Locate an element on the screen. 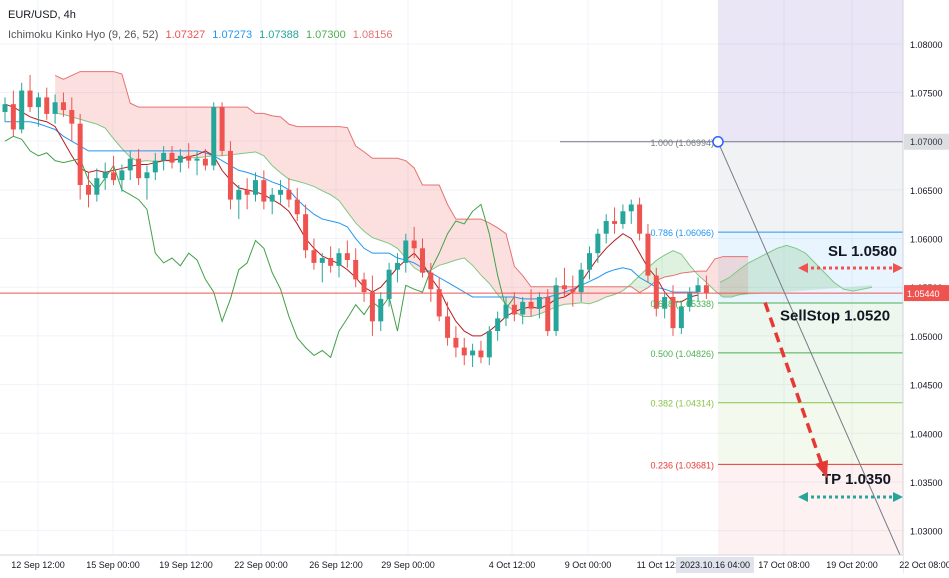 This screenshot has width=949, height=578. projection-arrow is located at coordinates (794, 385).